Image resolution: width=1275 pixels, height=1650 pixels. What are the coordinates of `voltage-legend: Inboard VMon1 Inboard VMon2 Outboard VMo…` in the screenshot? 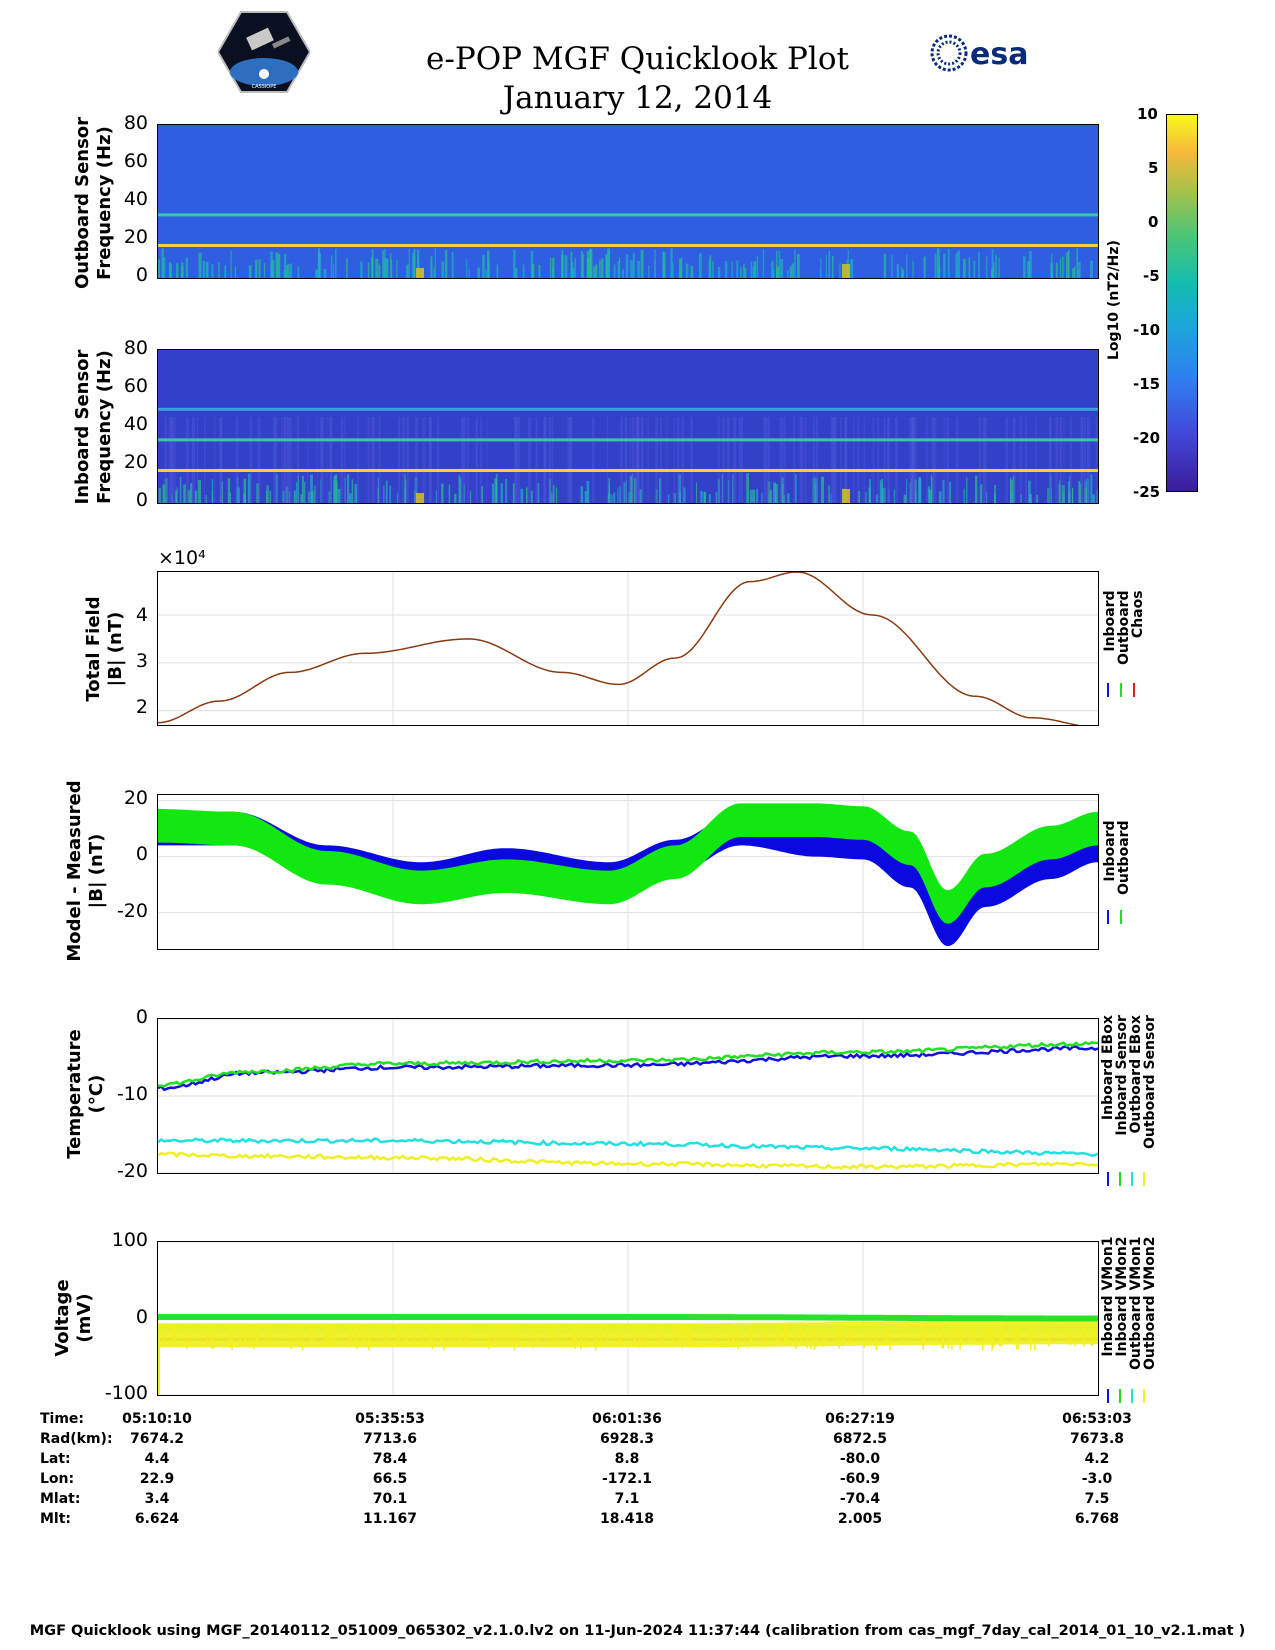 It's located at (1129, 1303).